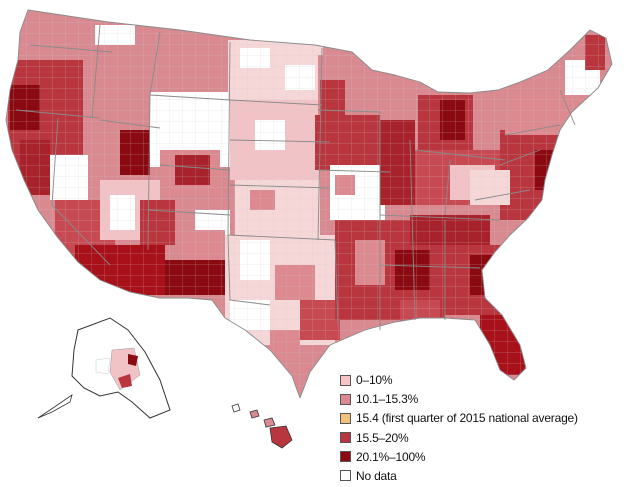  I want to click on legend-item: No data, so click(483, 476).